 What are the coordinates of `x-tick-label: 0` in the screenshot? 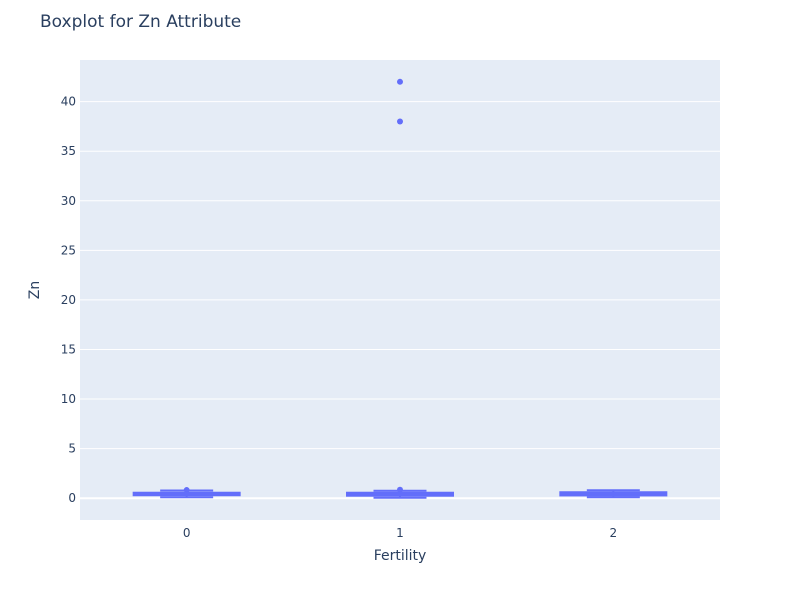 It's located at (187, 533).